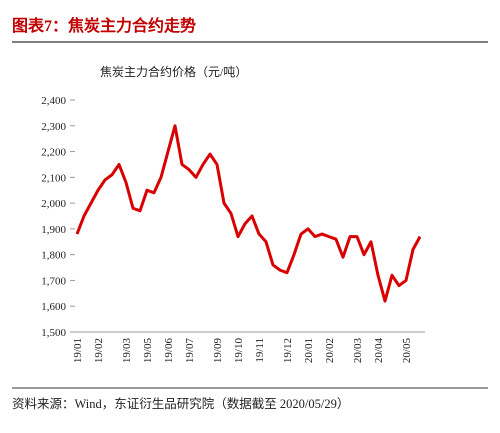 The height and width of the screenshot is (433, 500). What do you see at coordinates (53, 127) in the screenshot?
I see `y-tick-label: 2,300` at bounding box center [53, 127].